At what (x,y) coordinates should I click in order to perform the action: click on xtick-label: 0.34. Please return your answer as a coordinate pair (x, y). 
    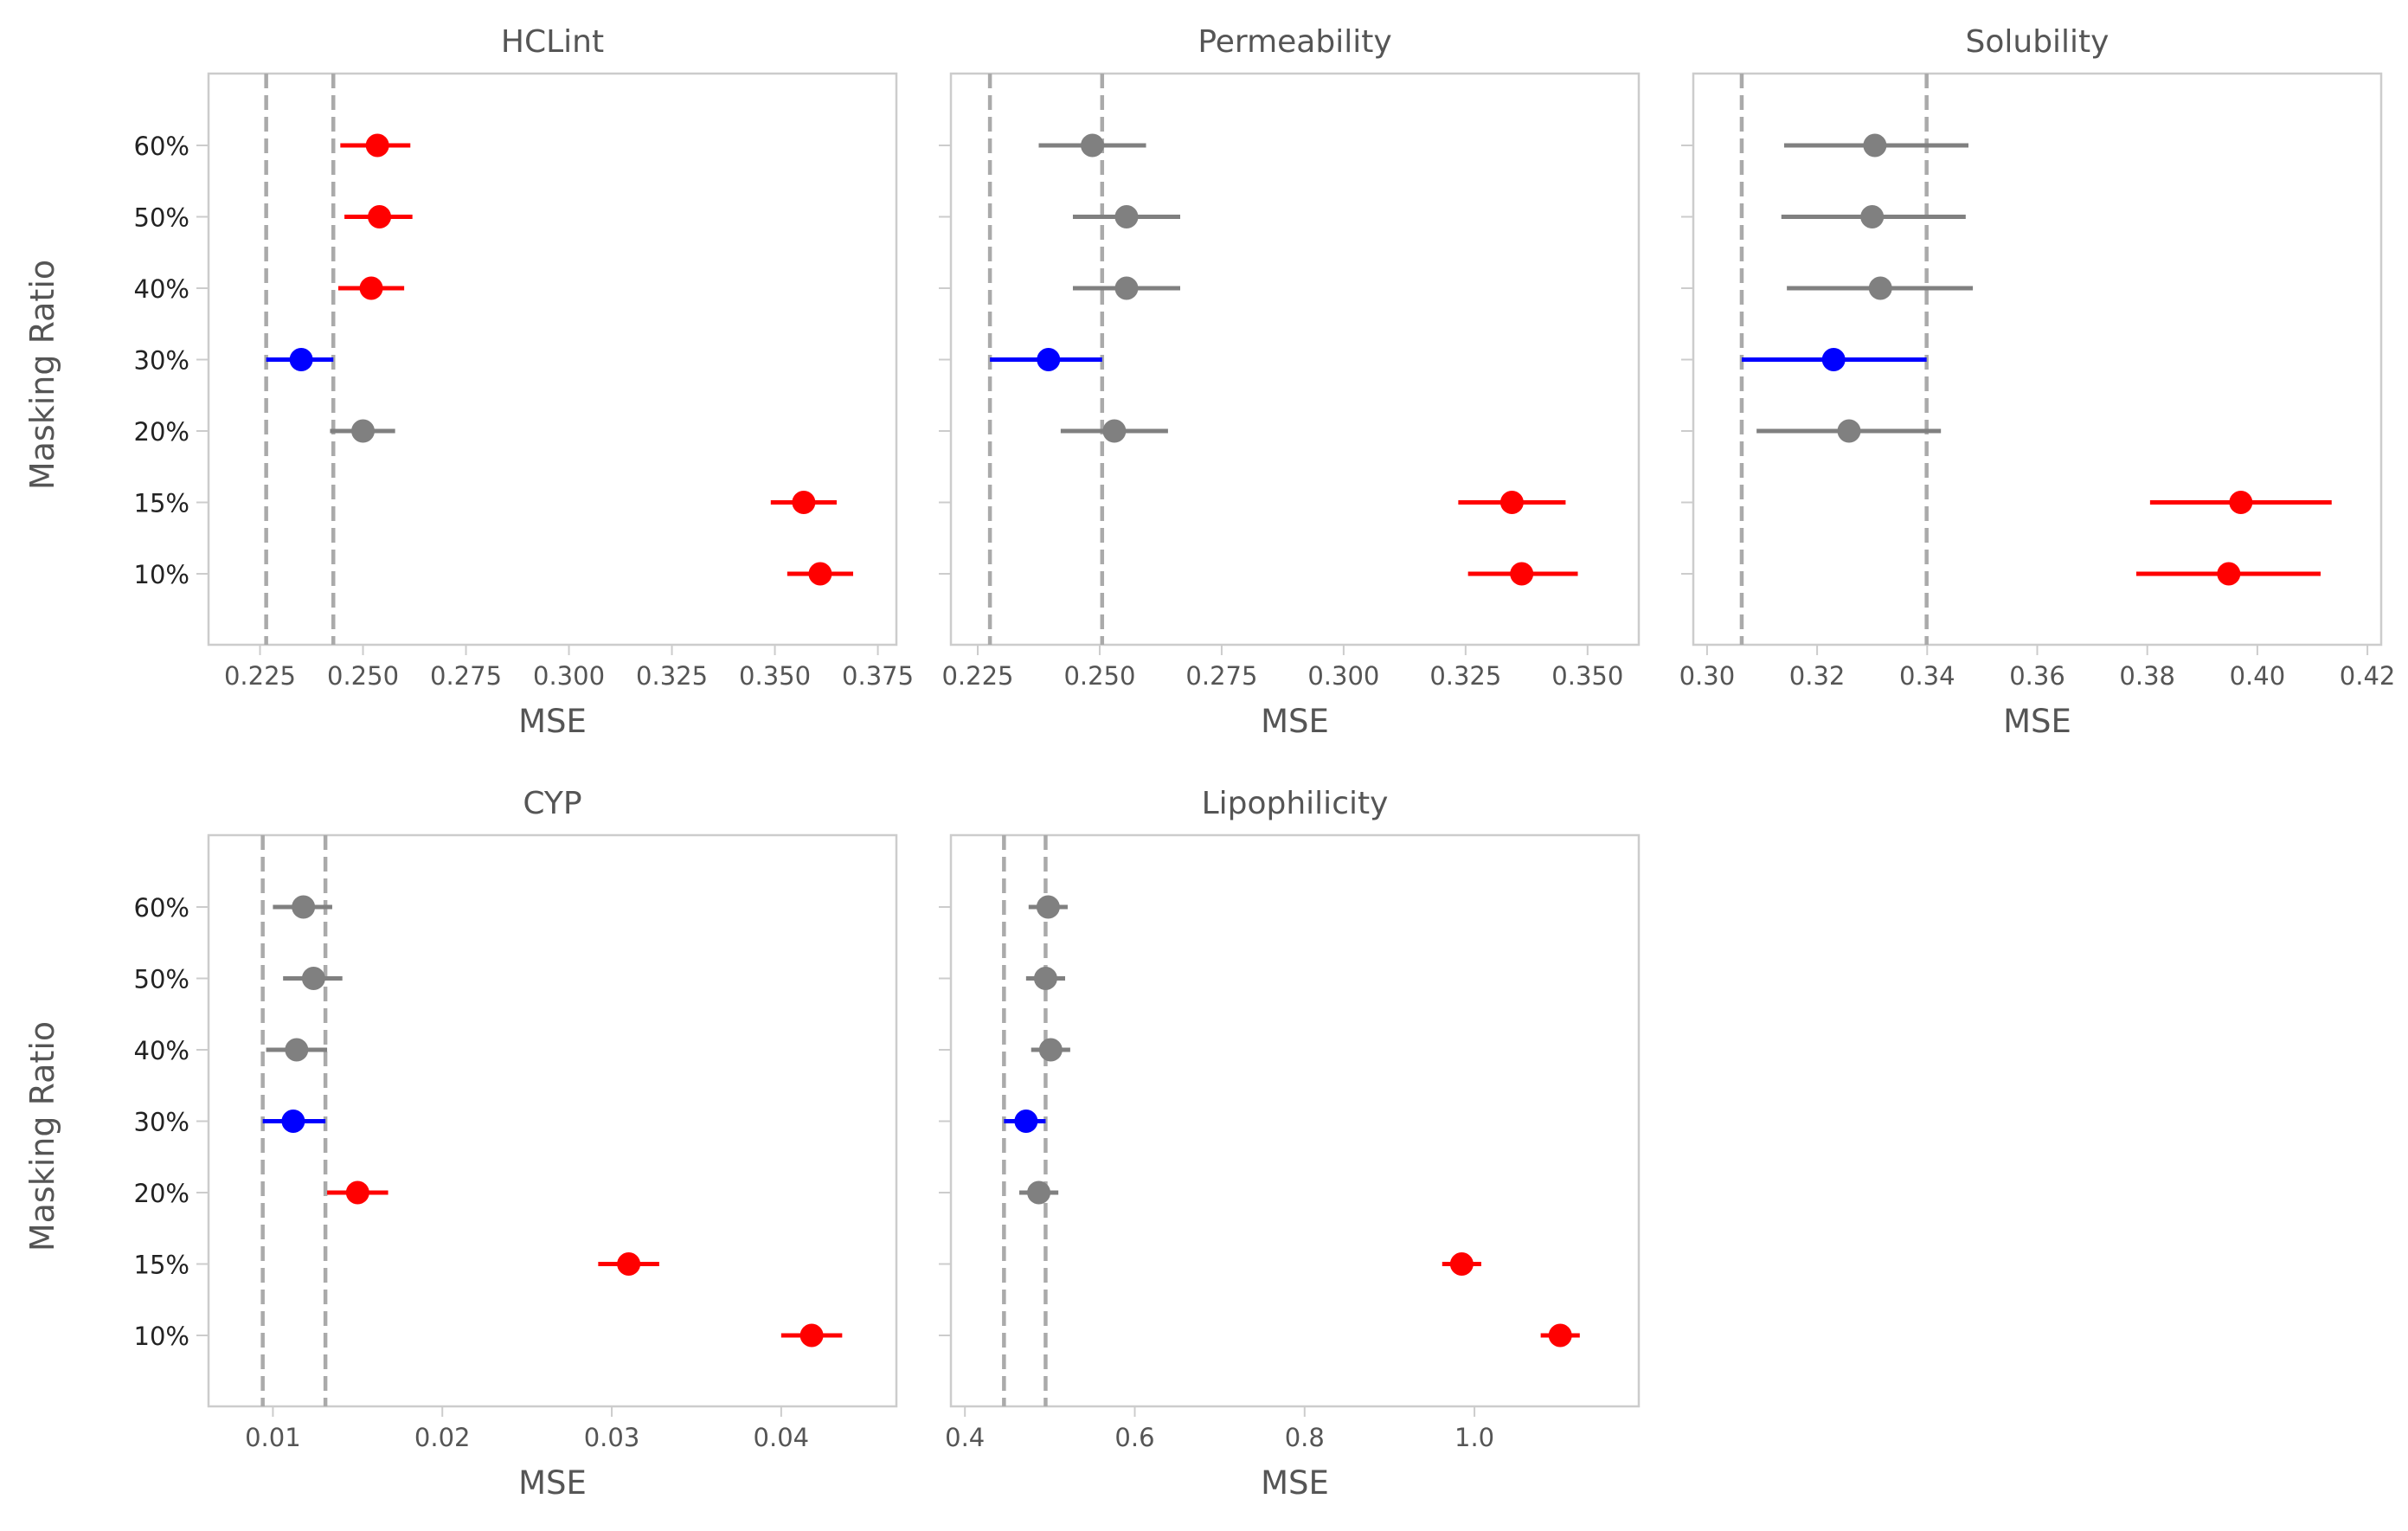
    Looking at the image, I should click on (1927, 676).